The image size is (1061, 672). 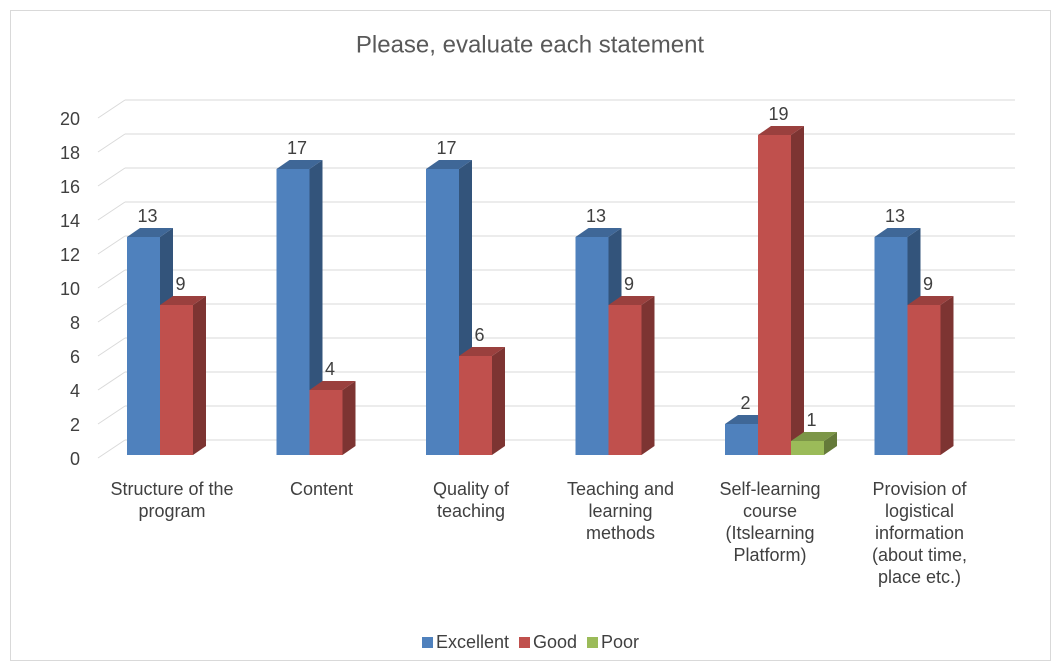 I want to click on y-tick-label: 14, so click(x=70, y=221).